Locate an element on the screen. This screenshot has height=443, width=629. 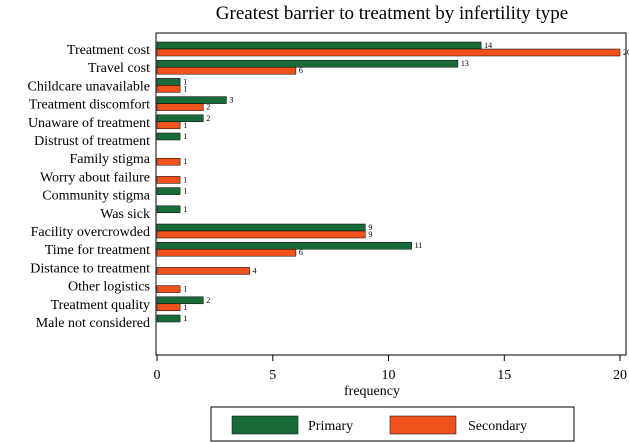
data-label: 3 is located at coordinates (231, 100).